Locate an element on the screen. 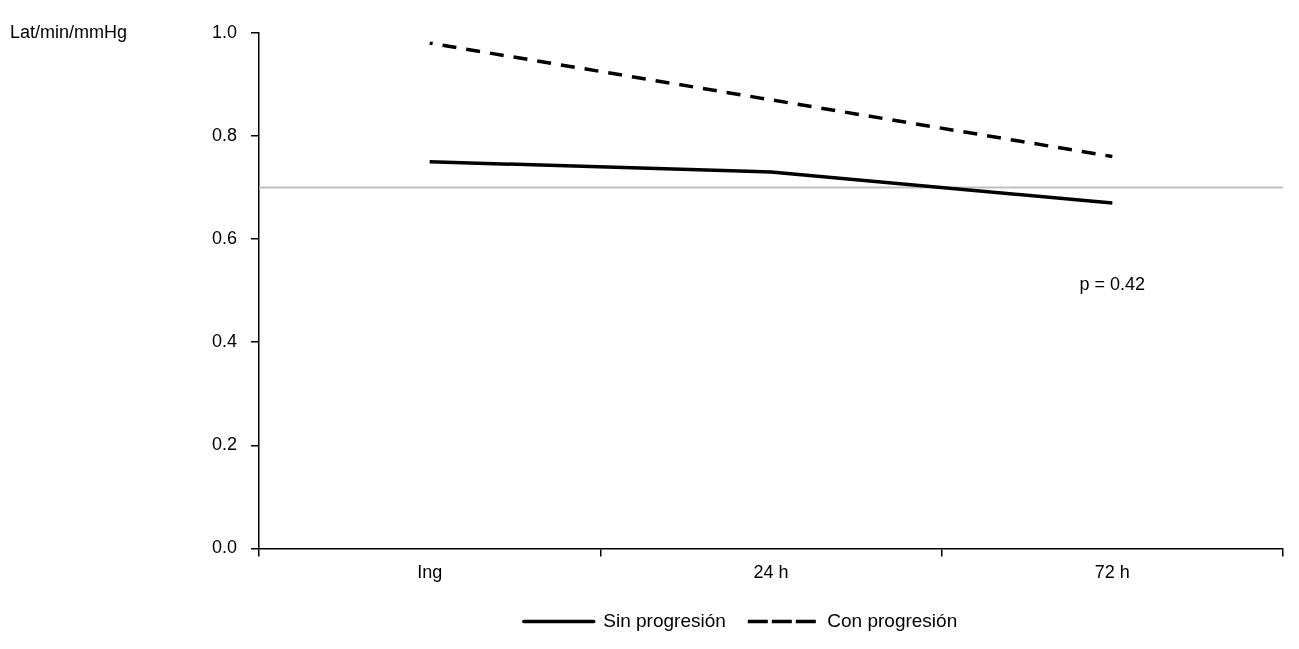 This screenshot has width=1299, height=649. y-tick-label: 0.0 is located at coordinates (224, 547).